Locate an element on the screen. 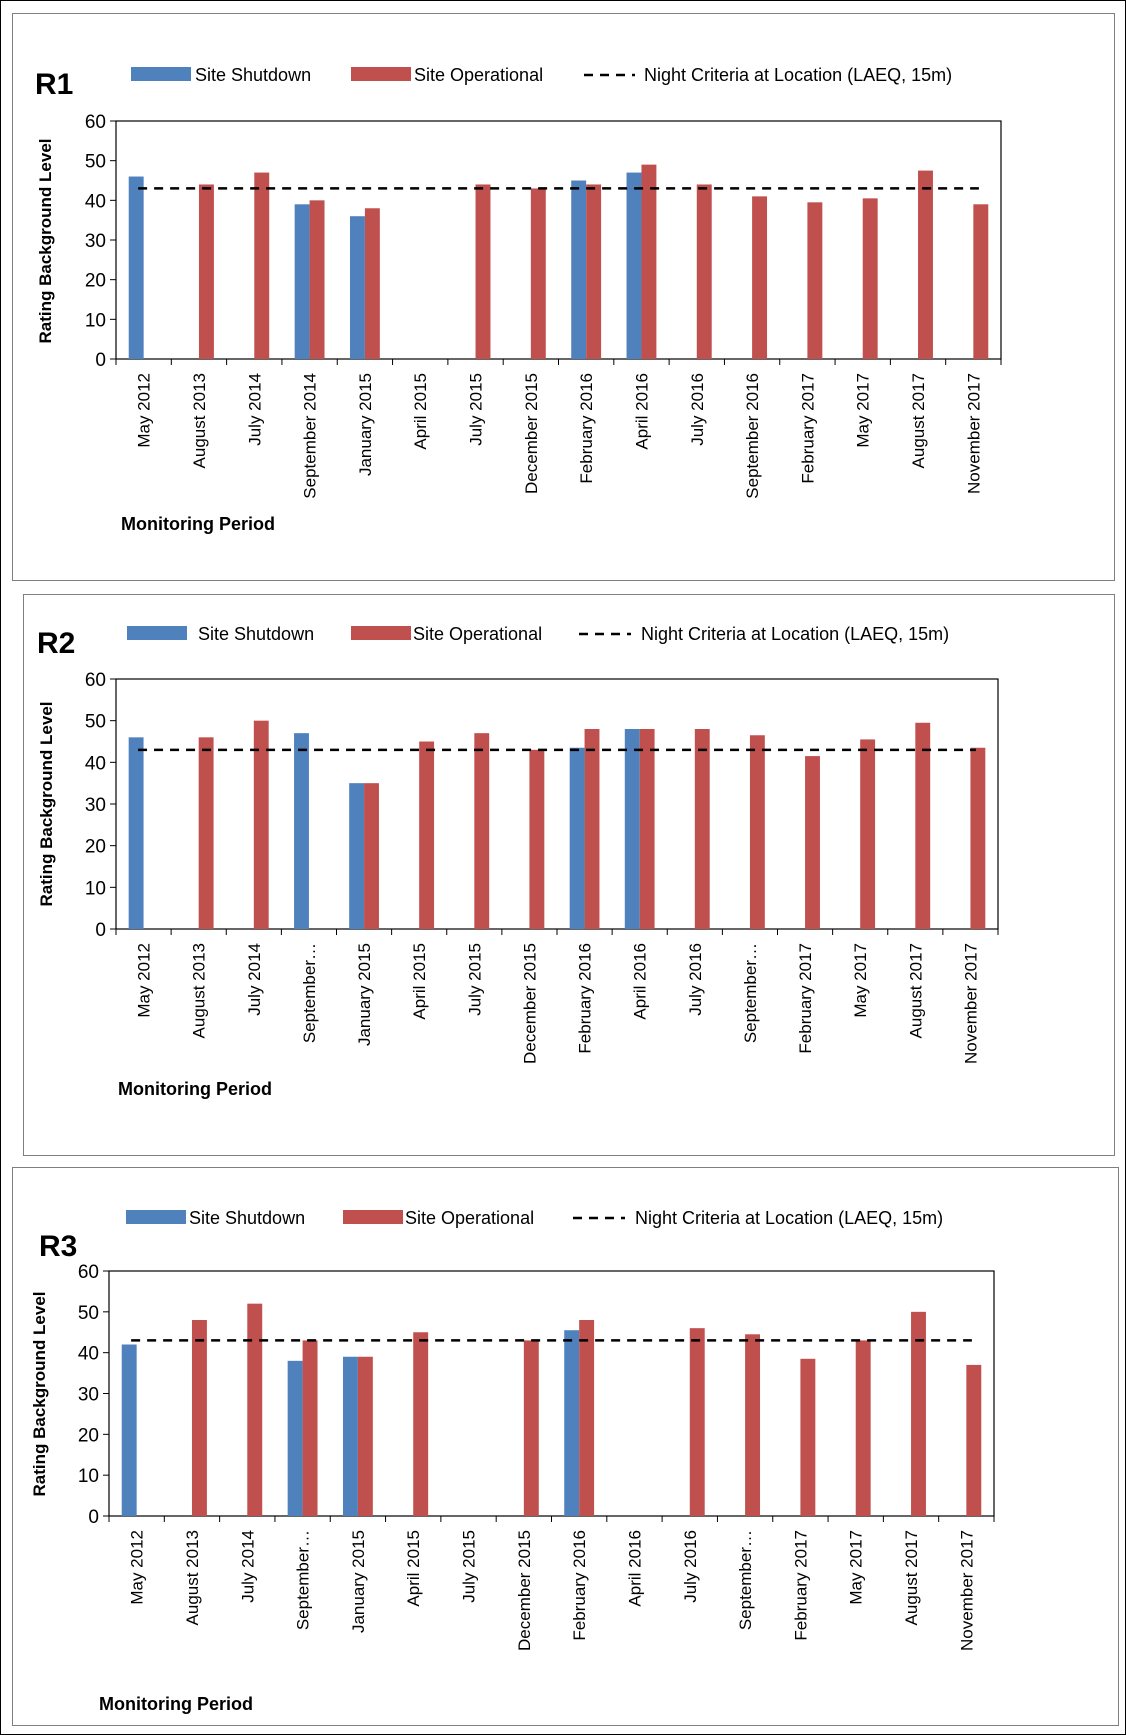  chart-title: R1 is located at coordinates (54, 84).